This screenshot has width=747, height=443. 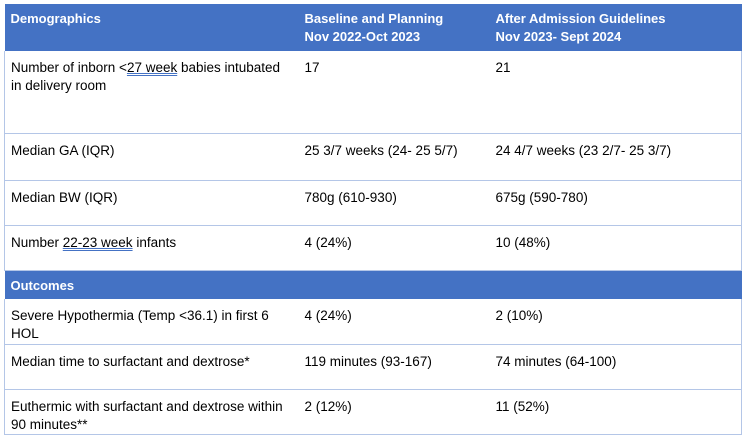 I want to click on after-value: 11 (52%), so click(x=615, y=412).